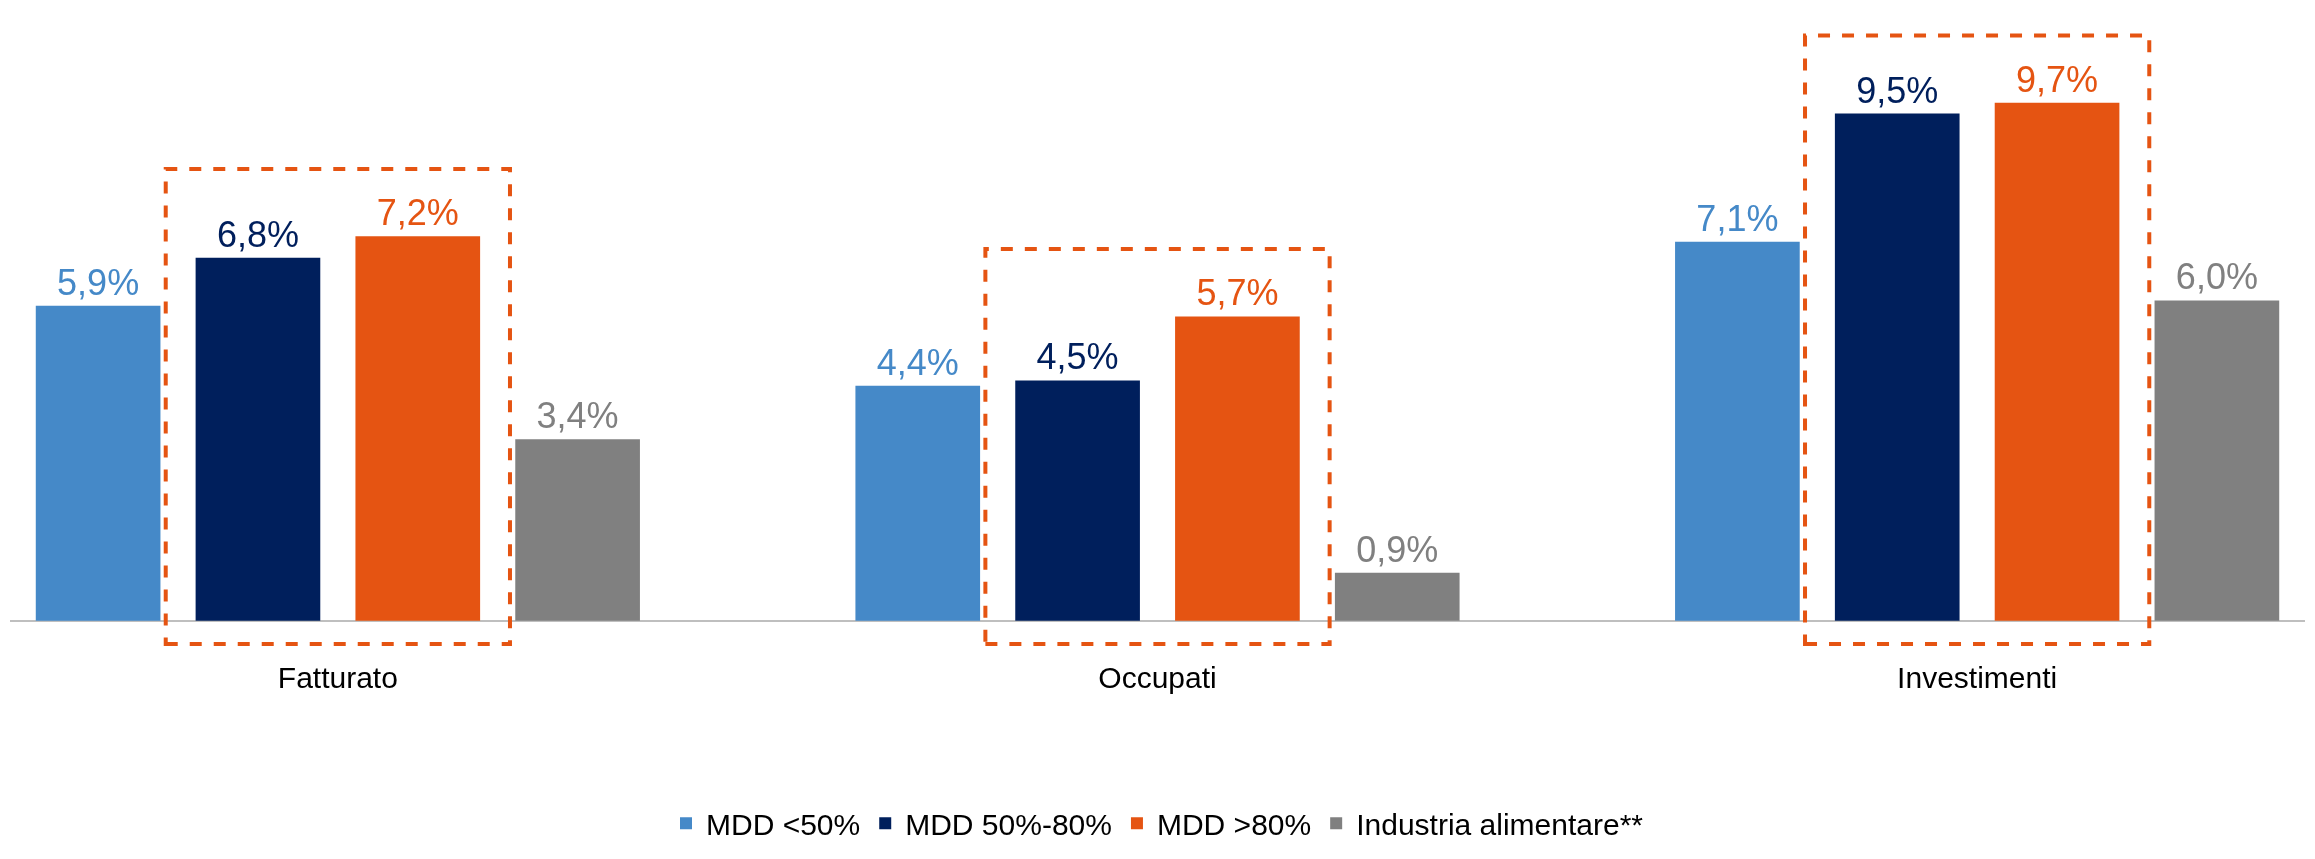  What do you see at coordinates (1237, 293) in the screenshot?
I see `data-label: 5,7%` at bounding box center [1237, 293].